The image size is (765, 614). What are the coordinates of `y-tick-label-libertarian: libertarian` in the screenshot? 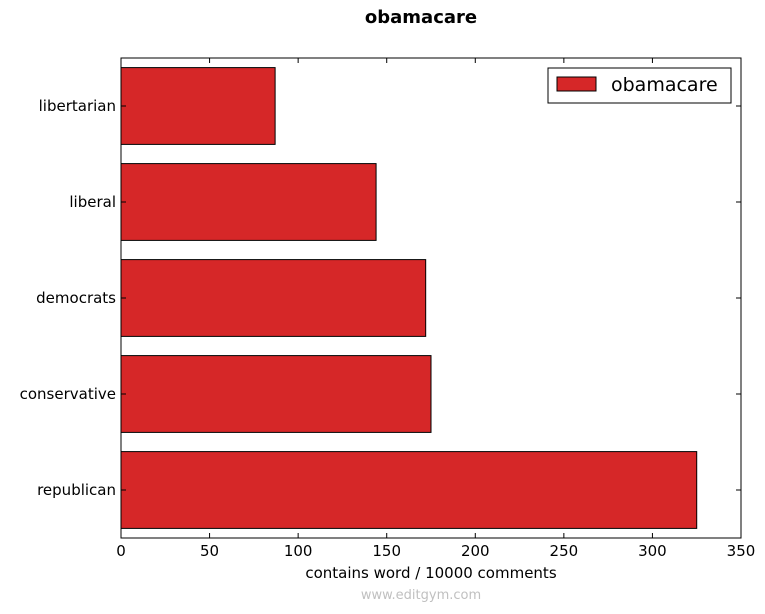 It's located at (77, 106).